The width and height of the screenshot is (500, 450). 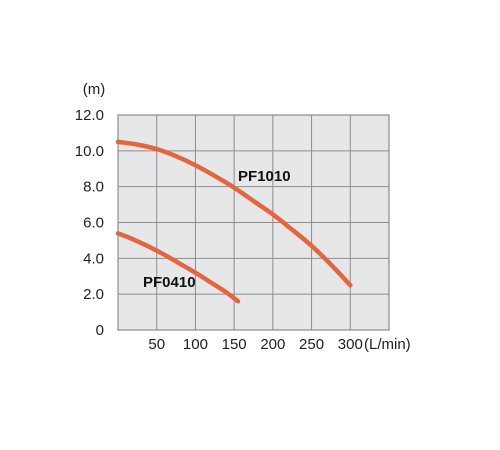 What do you see at coordinates (311, 344) in the screenshot?
I see `x-tick-label: 250` at bounding box center [311, 344].